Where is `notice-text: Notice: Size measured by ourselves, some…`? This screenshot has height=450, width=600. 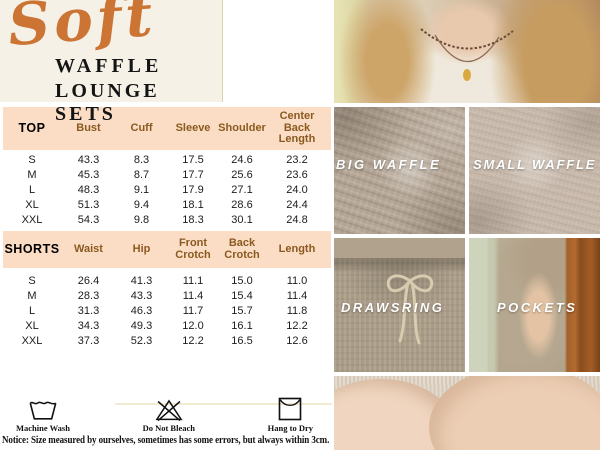
notice-text: Notice: Size measured by ourselves, some… is located at coordinates (166, 440).